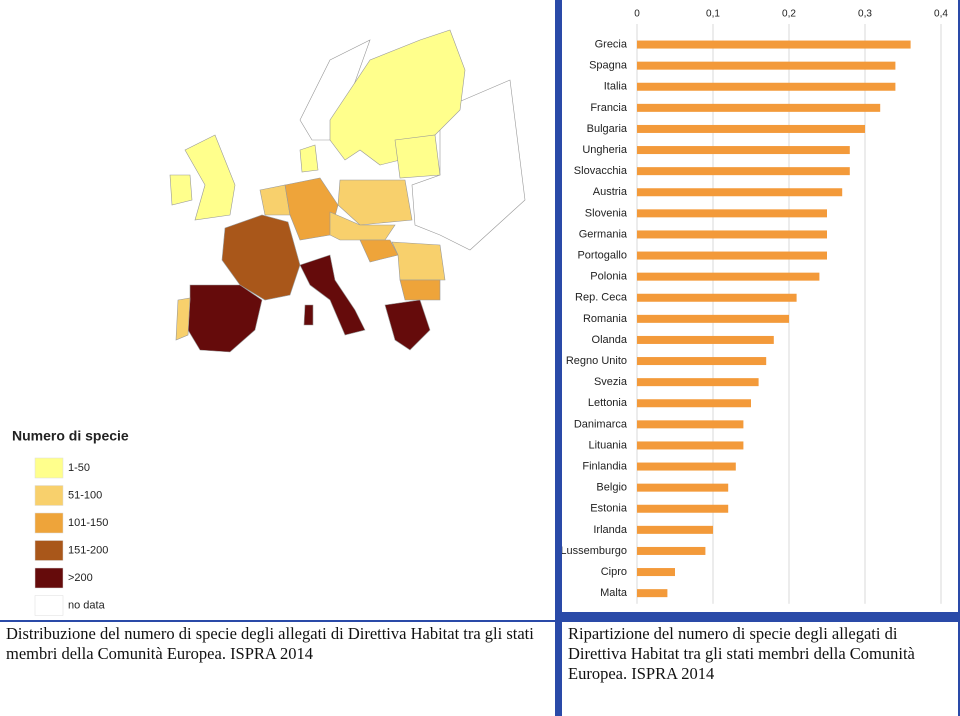 This screenshot has width=960, height=716. What do you see at coordinates (610, 530) in the screenshot?
I see `y-tick-label: Irlanda` at bounding box center [610, 530].